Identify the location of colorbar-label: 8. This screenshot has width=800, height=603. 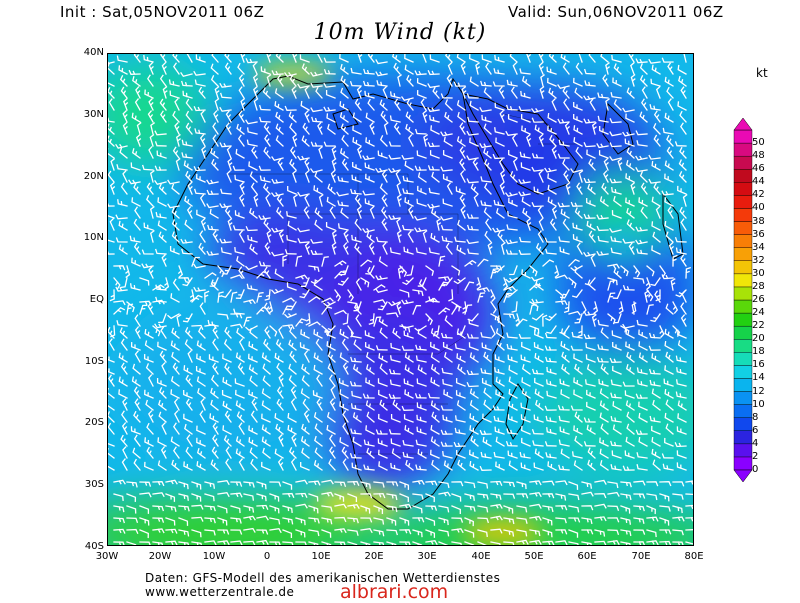
(755, 417).